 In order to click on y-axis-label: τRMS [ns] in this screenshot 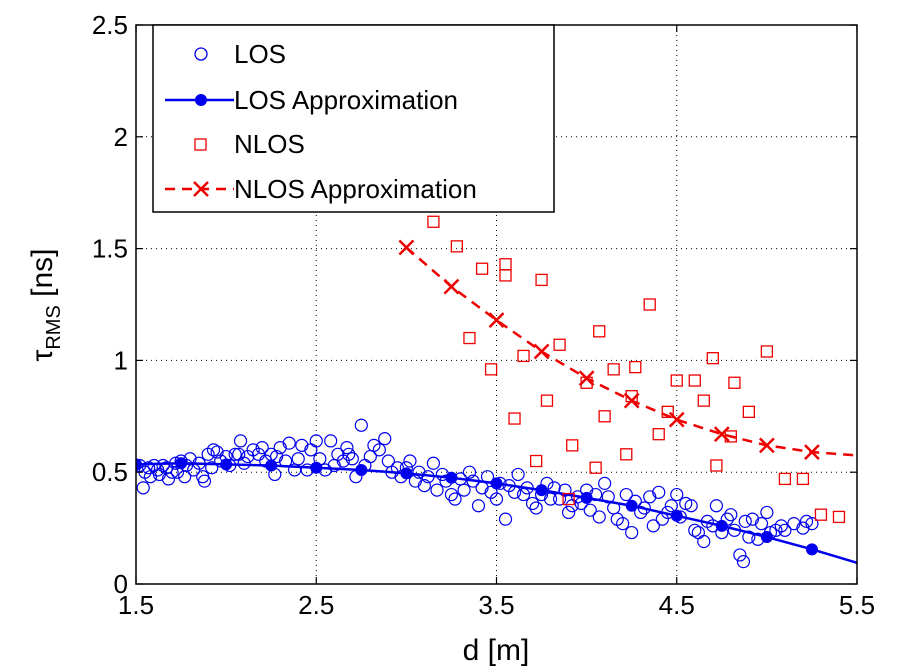, I will do `click(45, 304)`.